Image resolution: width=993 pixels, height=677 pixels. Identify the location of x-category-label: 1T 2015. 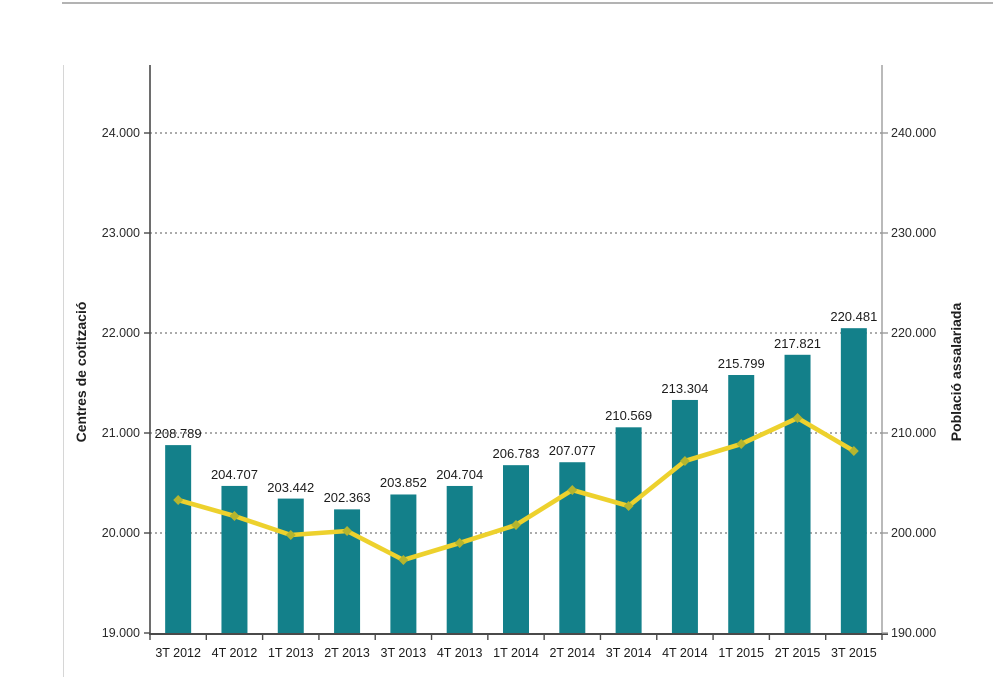
(741, 653).